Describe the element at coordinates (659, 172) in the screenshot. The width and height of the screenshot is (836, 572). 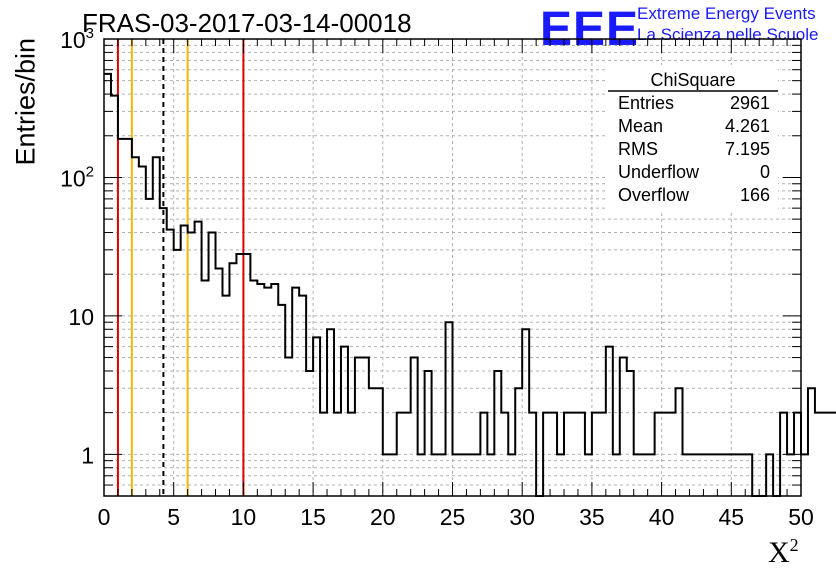
I see `stats-label: Underflow` at that location.